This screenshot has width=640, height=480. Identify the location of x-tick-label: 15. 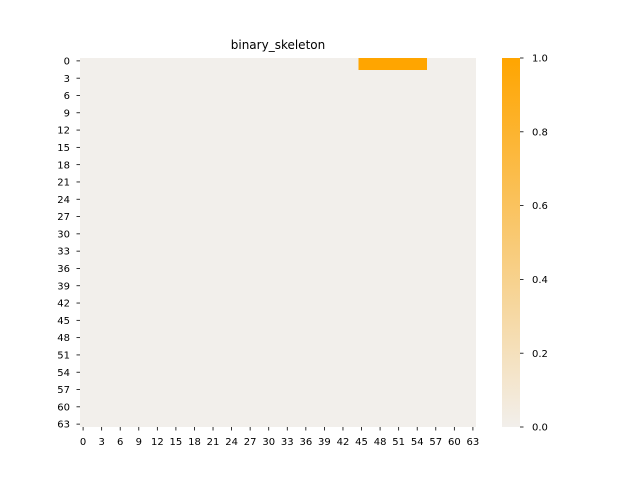
(176, 442).